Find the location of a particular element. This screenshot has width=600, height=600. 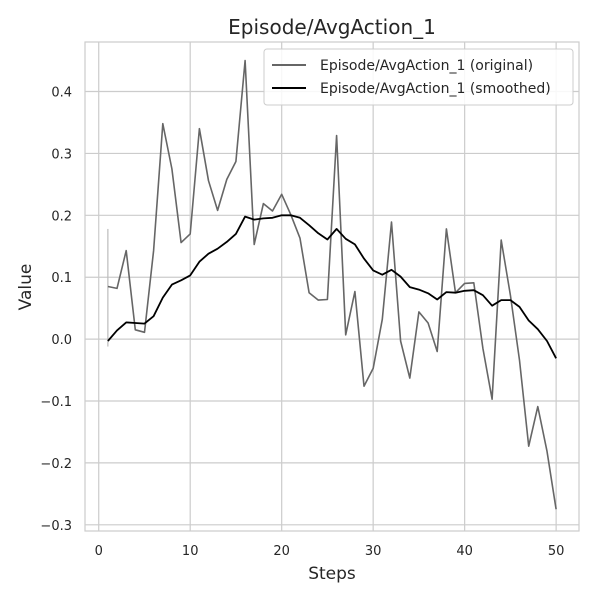

x-tick-label: 0 is located at coordinates (99, 551).